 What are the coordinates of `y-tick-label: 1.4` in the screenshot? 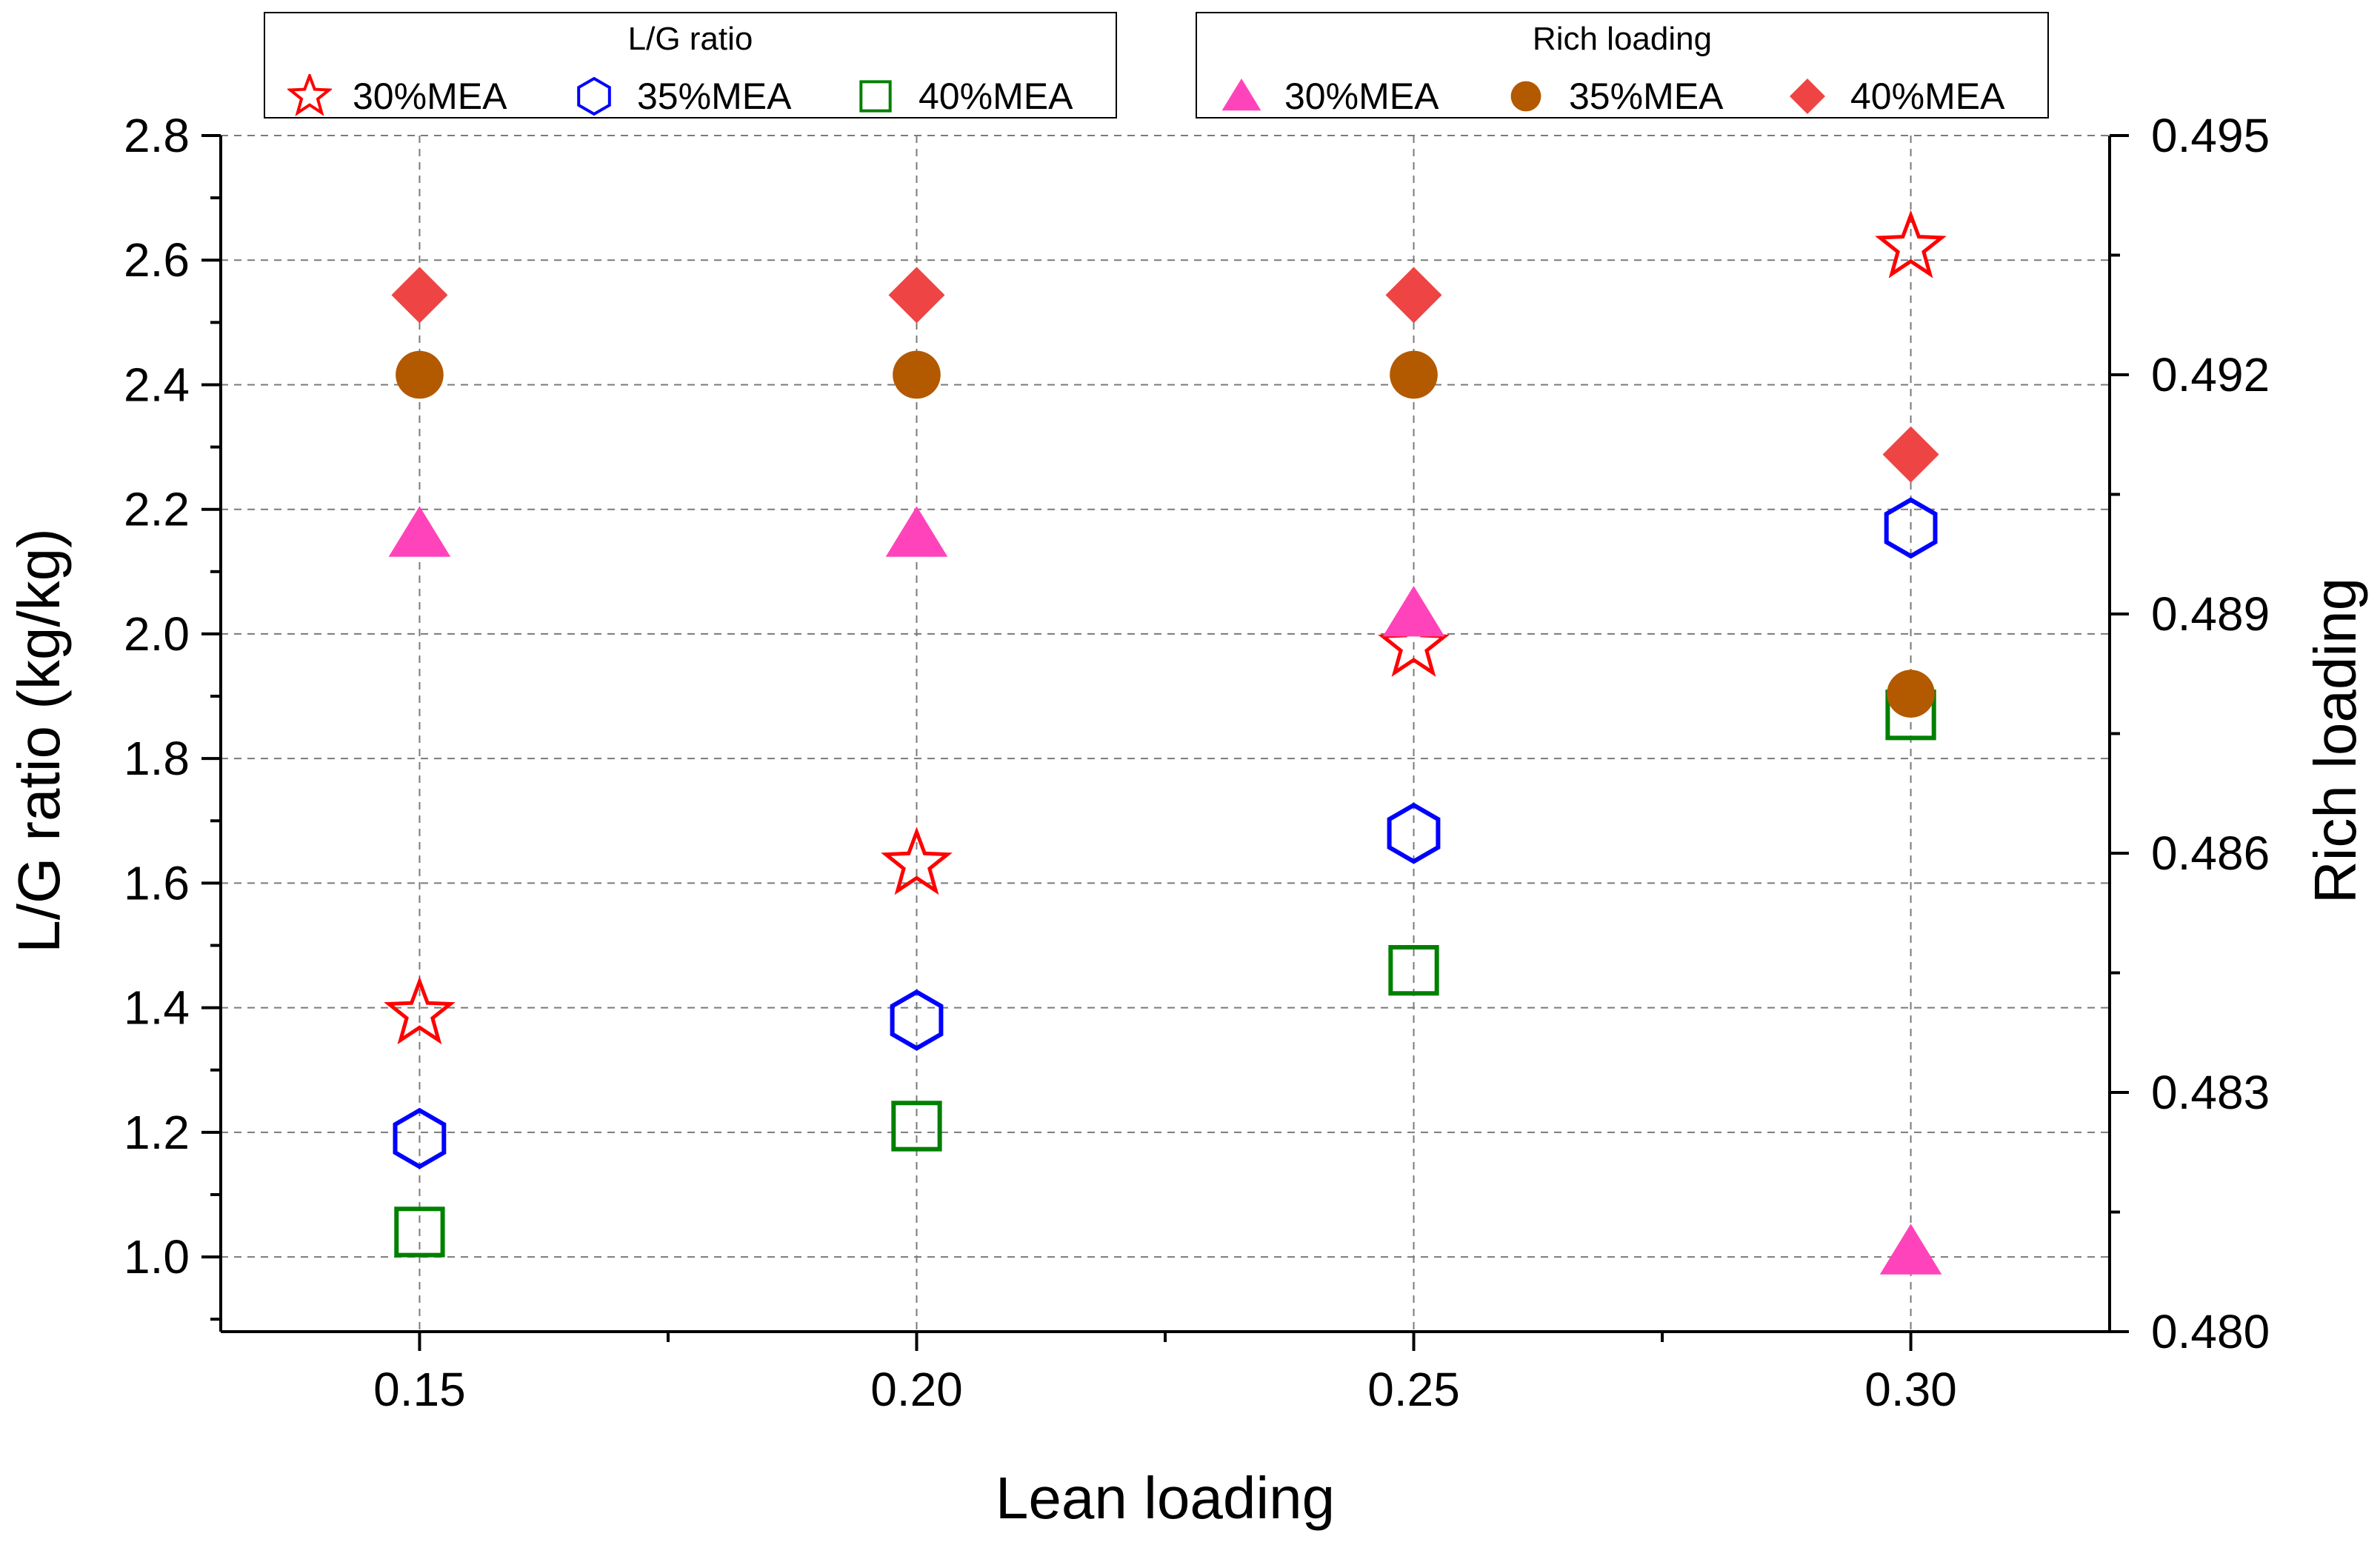 It's located at (157, 1008).